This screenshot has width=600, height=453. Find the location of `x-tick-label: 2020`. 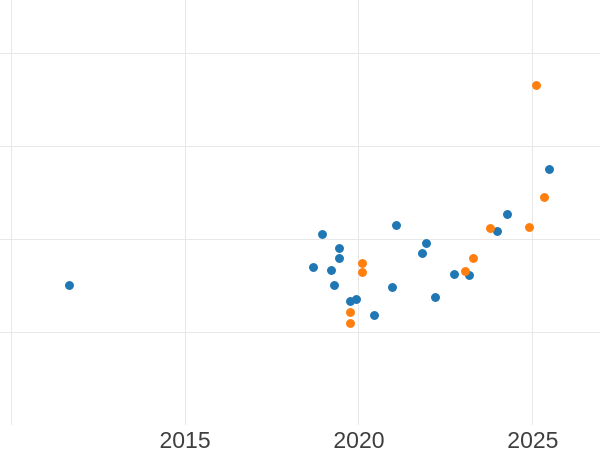

x-tick-label: 2020 is located at coordinates (359, 440).